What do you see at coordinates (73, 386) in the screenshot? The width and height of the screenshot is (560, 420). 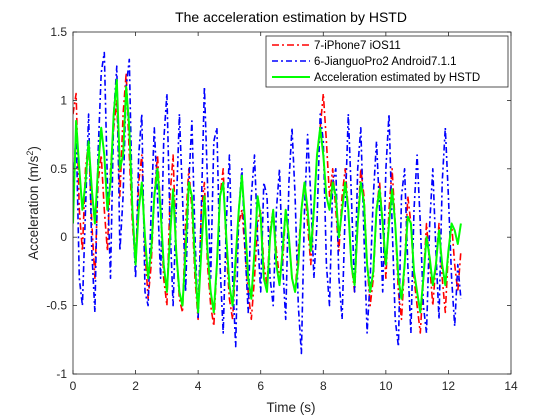 I see `x-tick-label: 0` at bounding box center [73, 386].